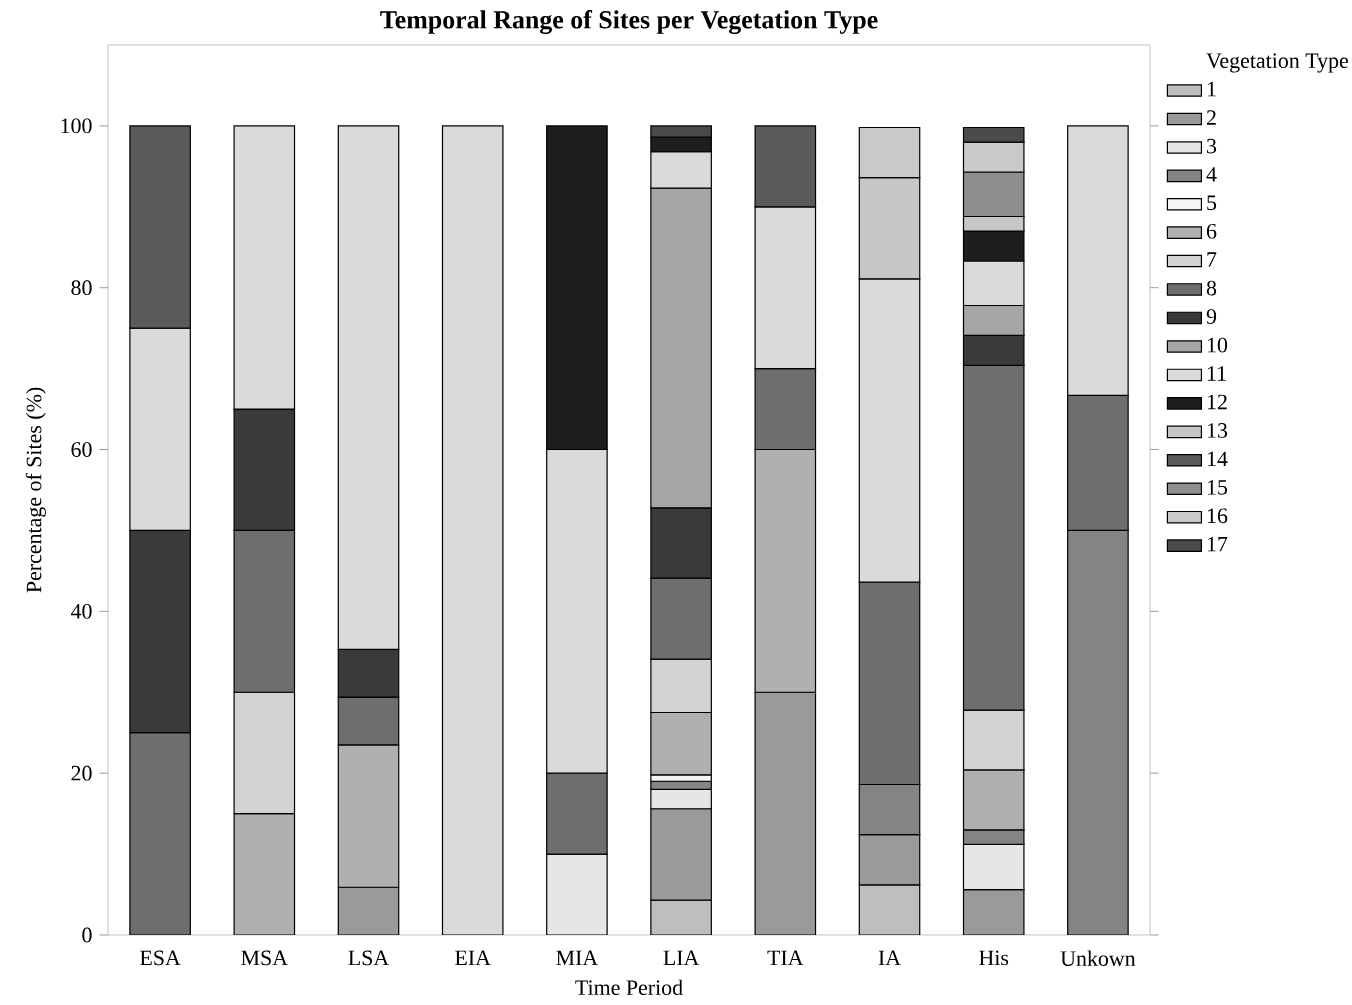  What do you see at coordinates (1217, 487) in the screenshot?
I see `legend-label: 15` at bounding box center [1217, 487].